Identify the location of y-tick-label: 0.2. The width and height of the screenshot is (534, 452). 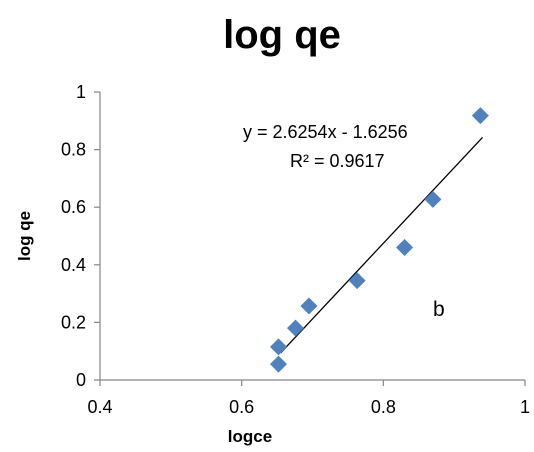
(73, 322).